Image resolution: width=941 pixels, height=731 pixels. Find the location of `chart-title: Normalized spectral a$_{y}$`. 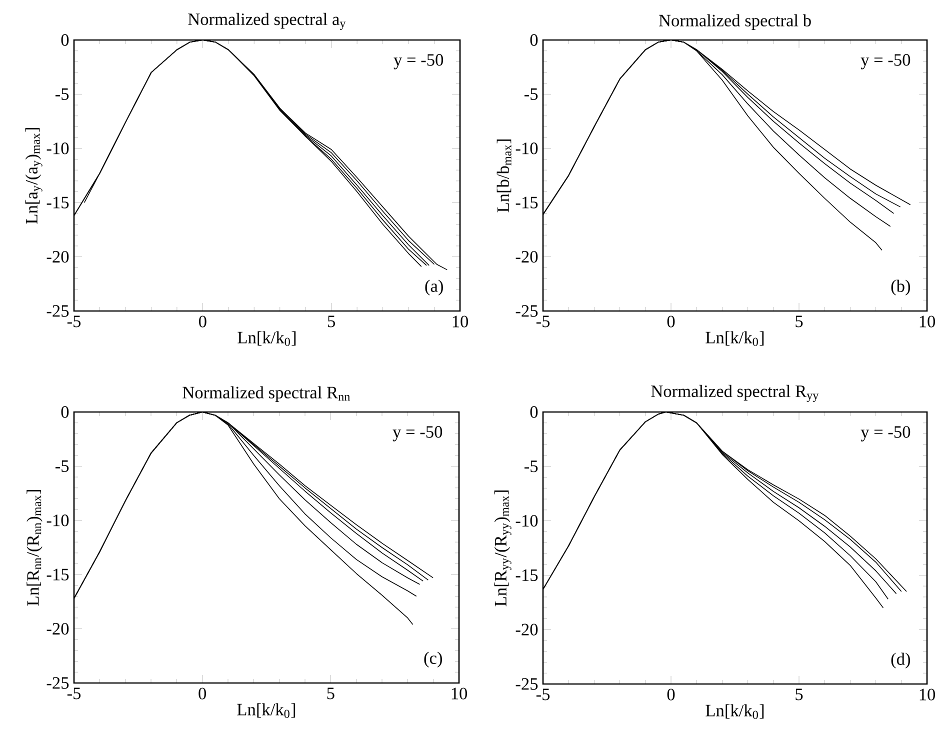

chart-title: Normalized spectral a$_{y}$ is located at coordinates (267, 21).